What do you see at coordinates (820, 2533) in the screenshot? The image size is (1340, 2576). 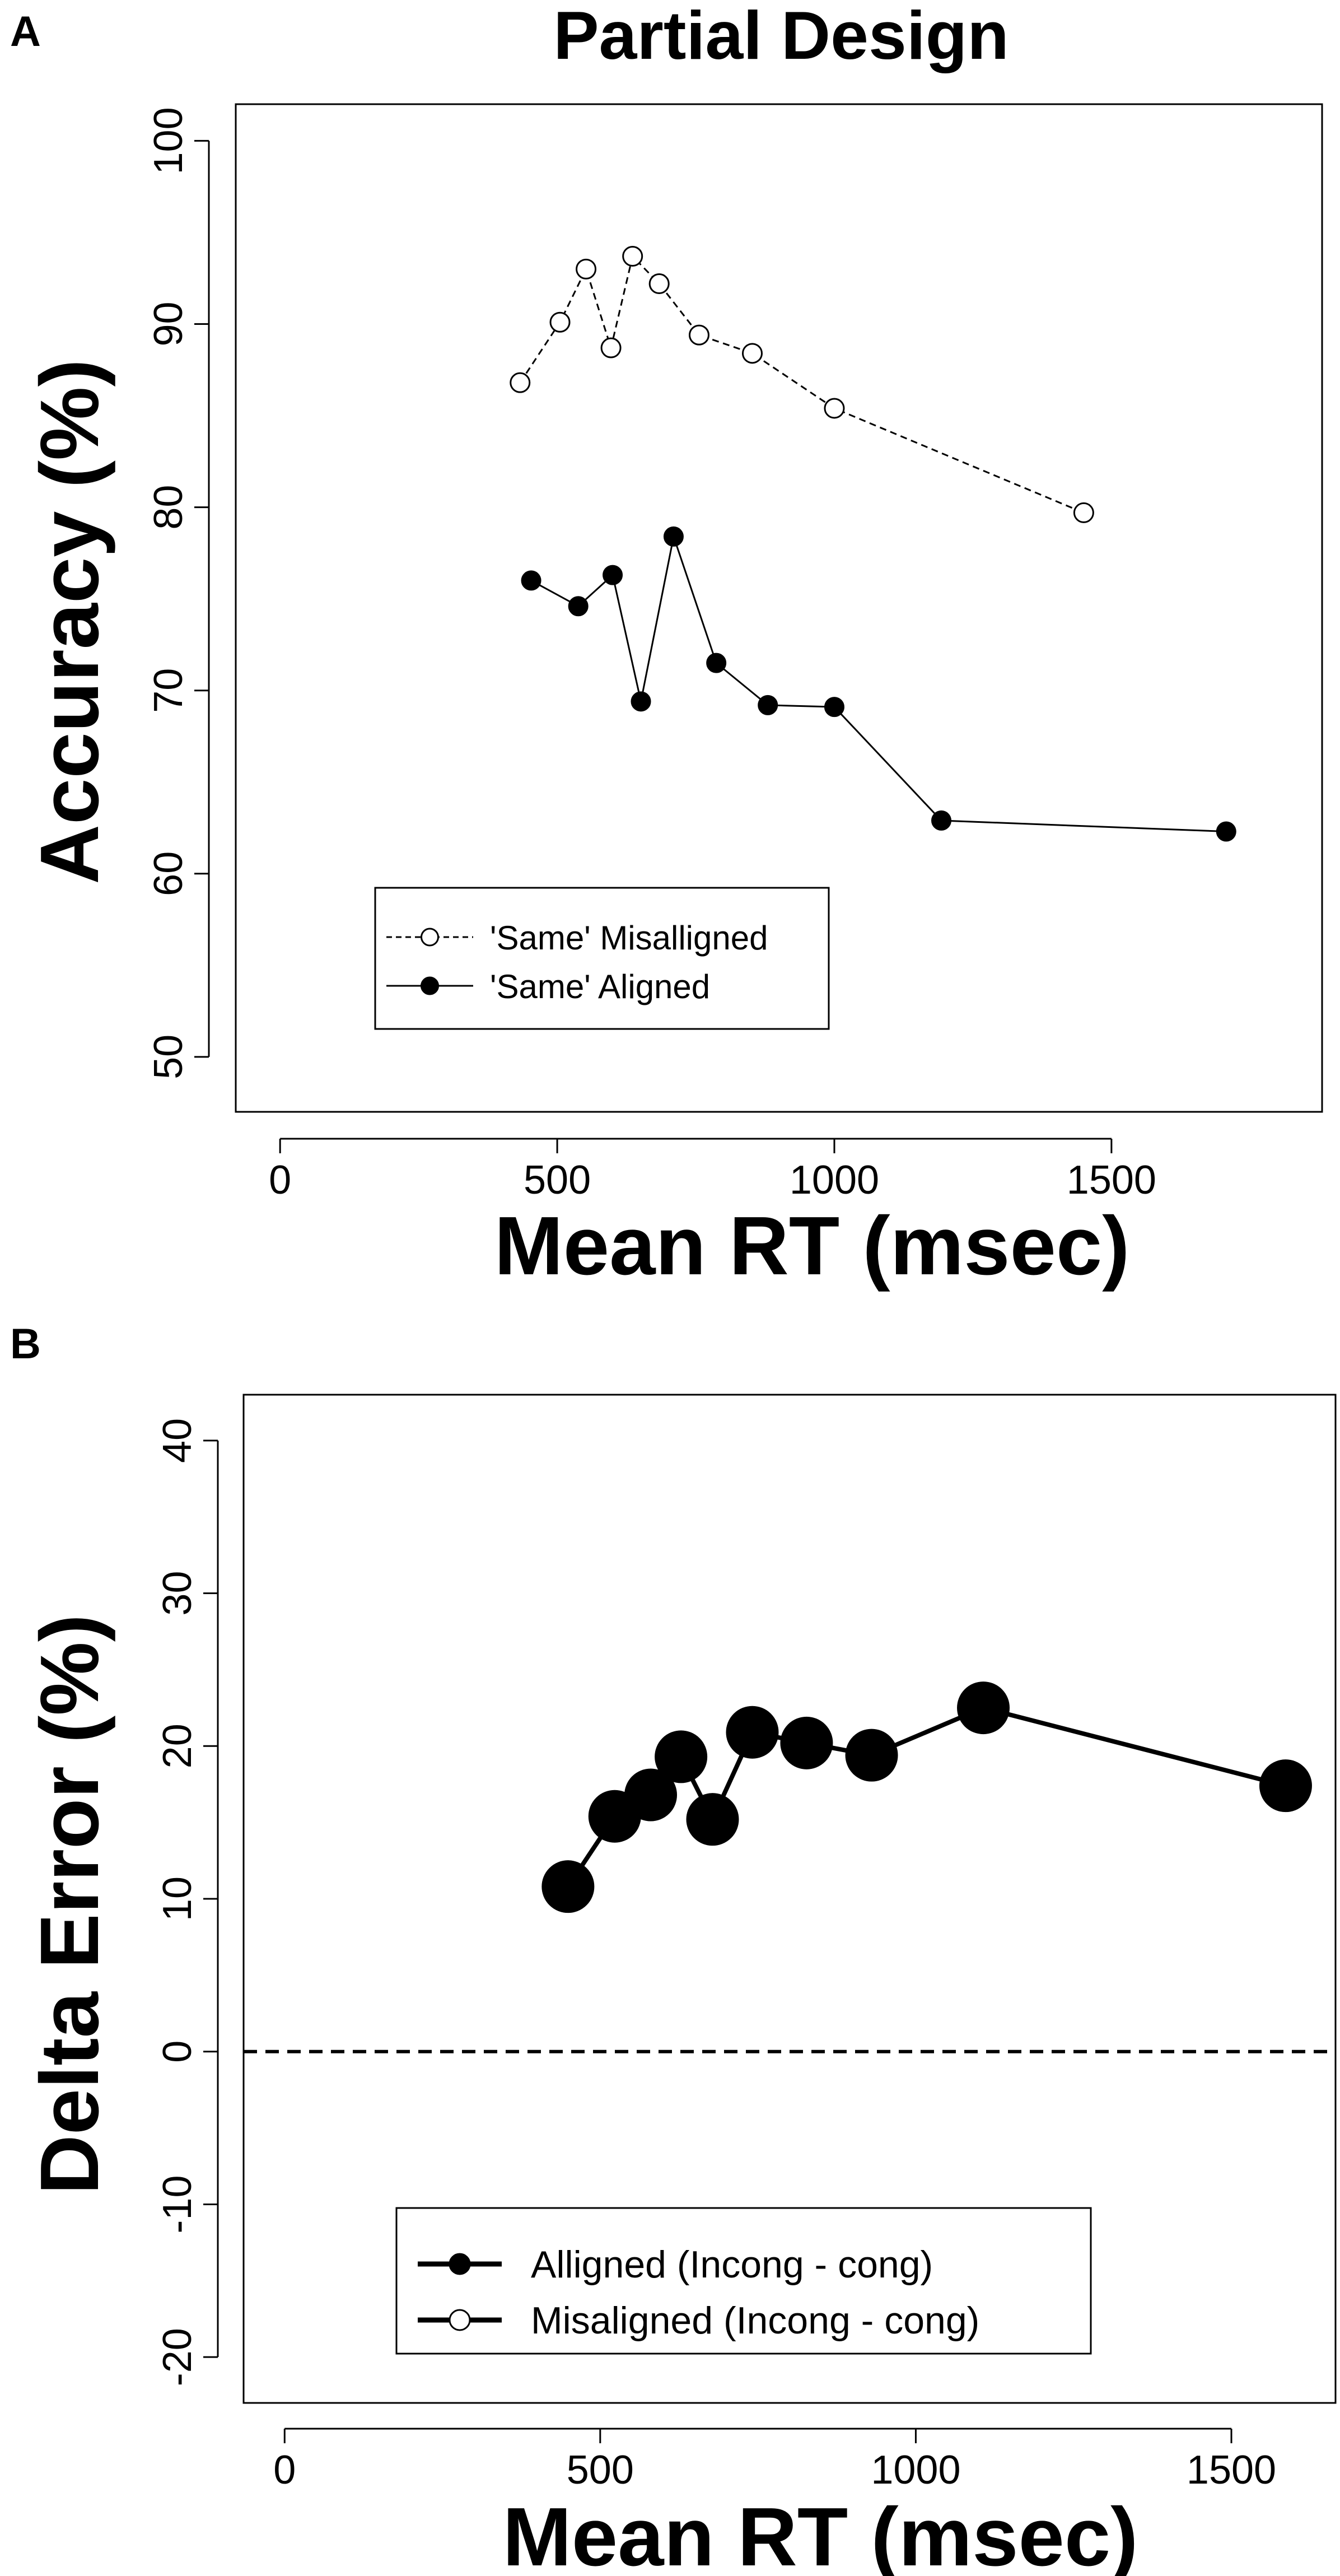 I see `x-axis-label-b: Mean RT (msec)` at bounding box center [820, 2533].